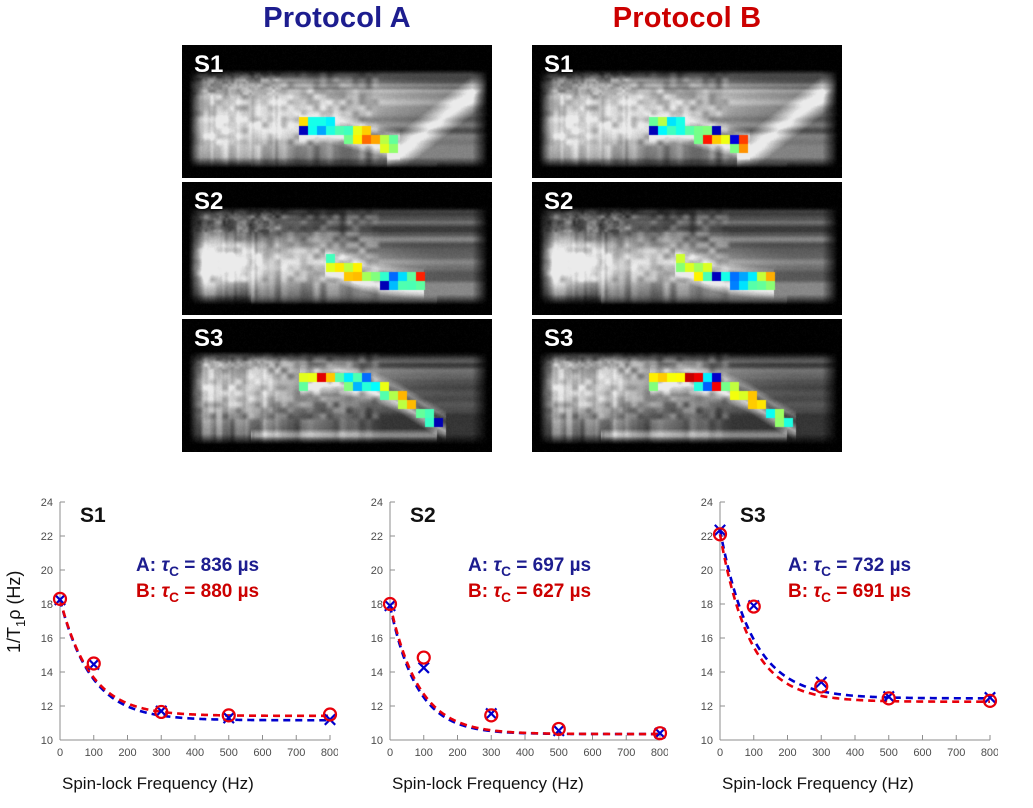  What do you see at coordinates (529, 580) in the screenshot?
I see `tau-c-annotation: A: τC = 697 µs B: τC = 627 µs` at bounding box center [529, 580].